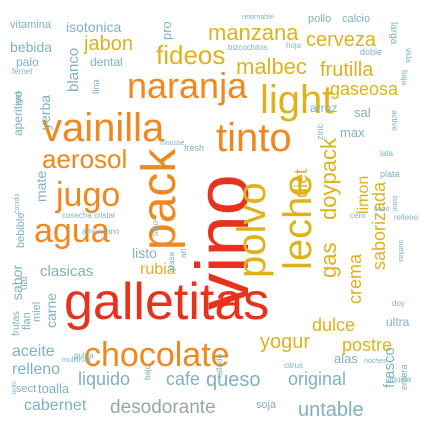 The height and width of the screenshot is (432, 423). I want to click on word-98: citrus, so click(294, 365).